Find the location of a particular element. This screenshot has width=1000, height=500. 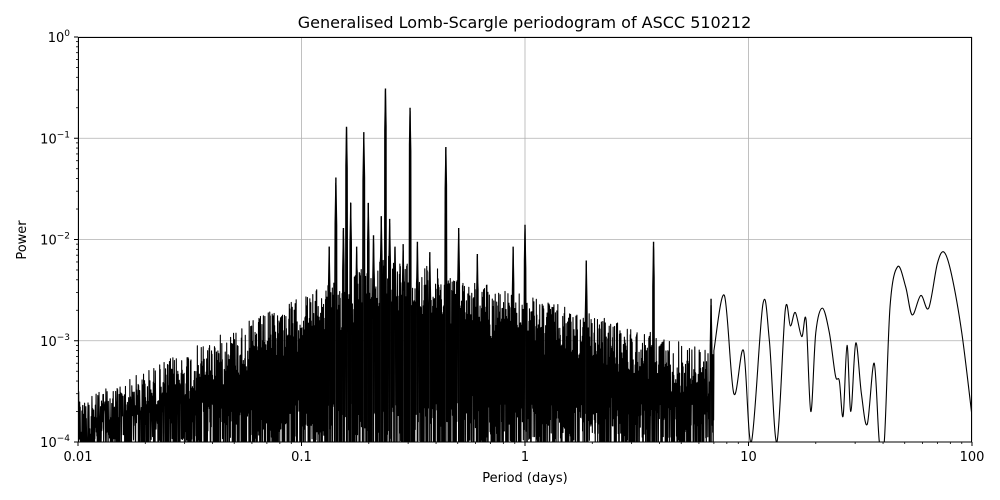

x-tick-label: 0.1 is located at coordinates (301, 457).